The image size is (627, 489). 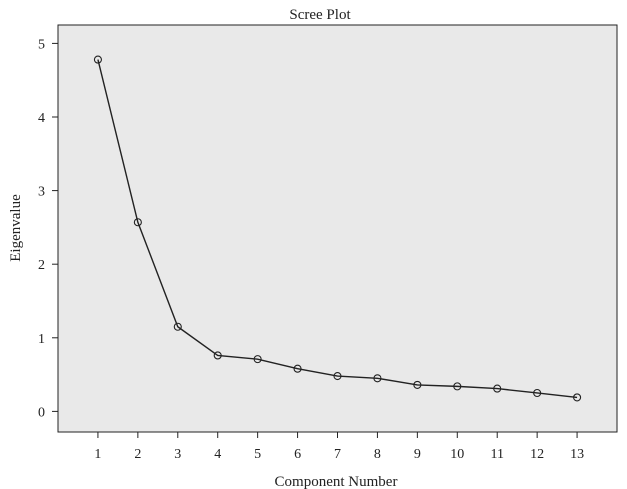 I want to click on x-tick-label: 5, so click(x=257, y=454).